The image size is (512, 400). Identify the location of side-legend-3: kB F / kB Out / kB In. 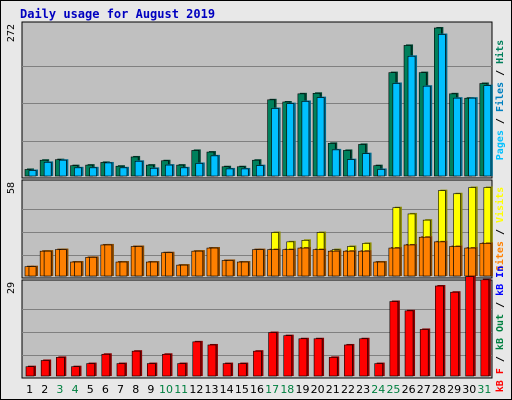
(500, 329).